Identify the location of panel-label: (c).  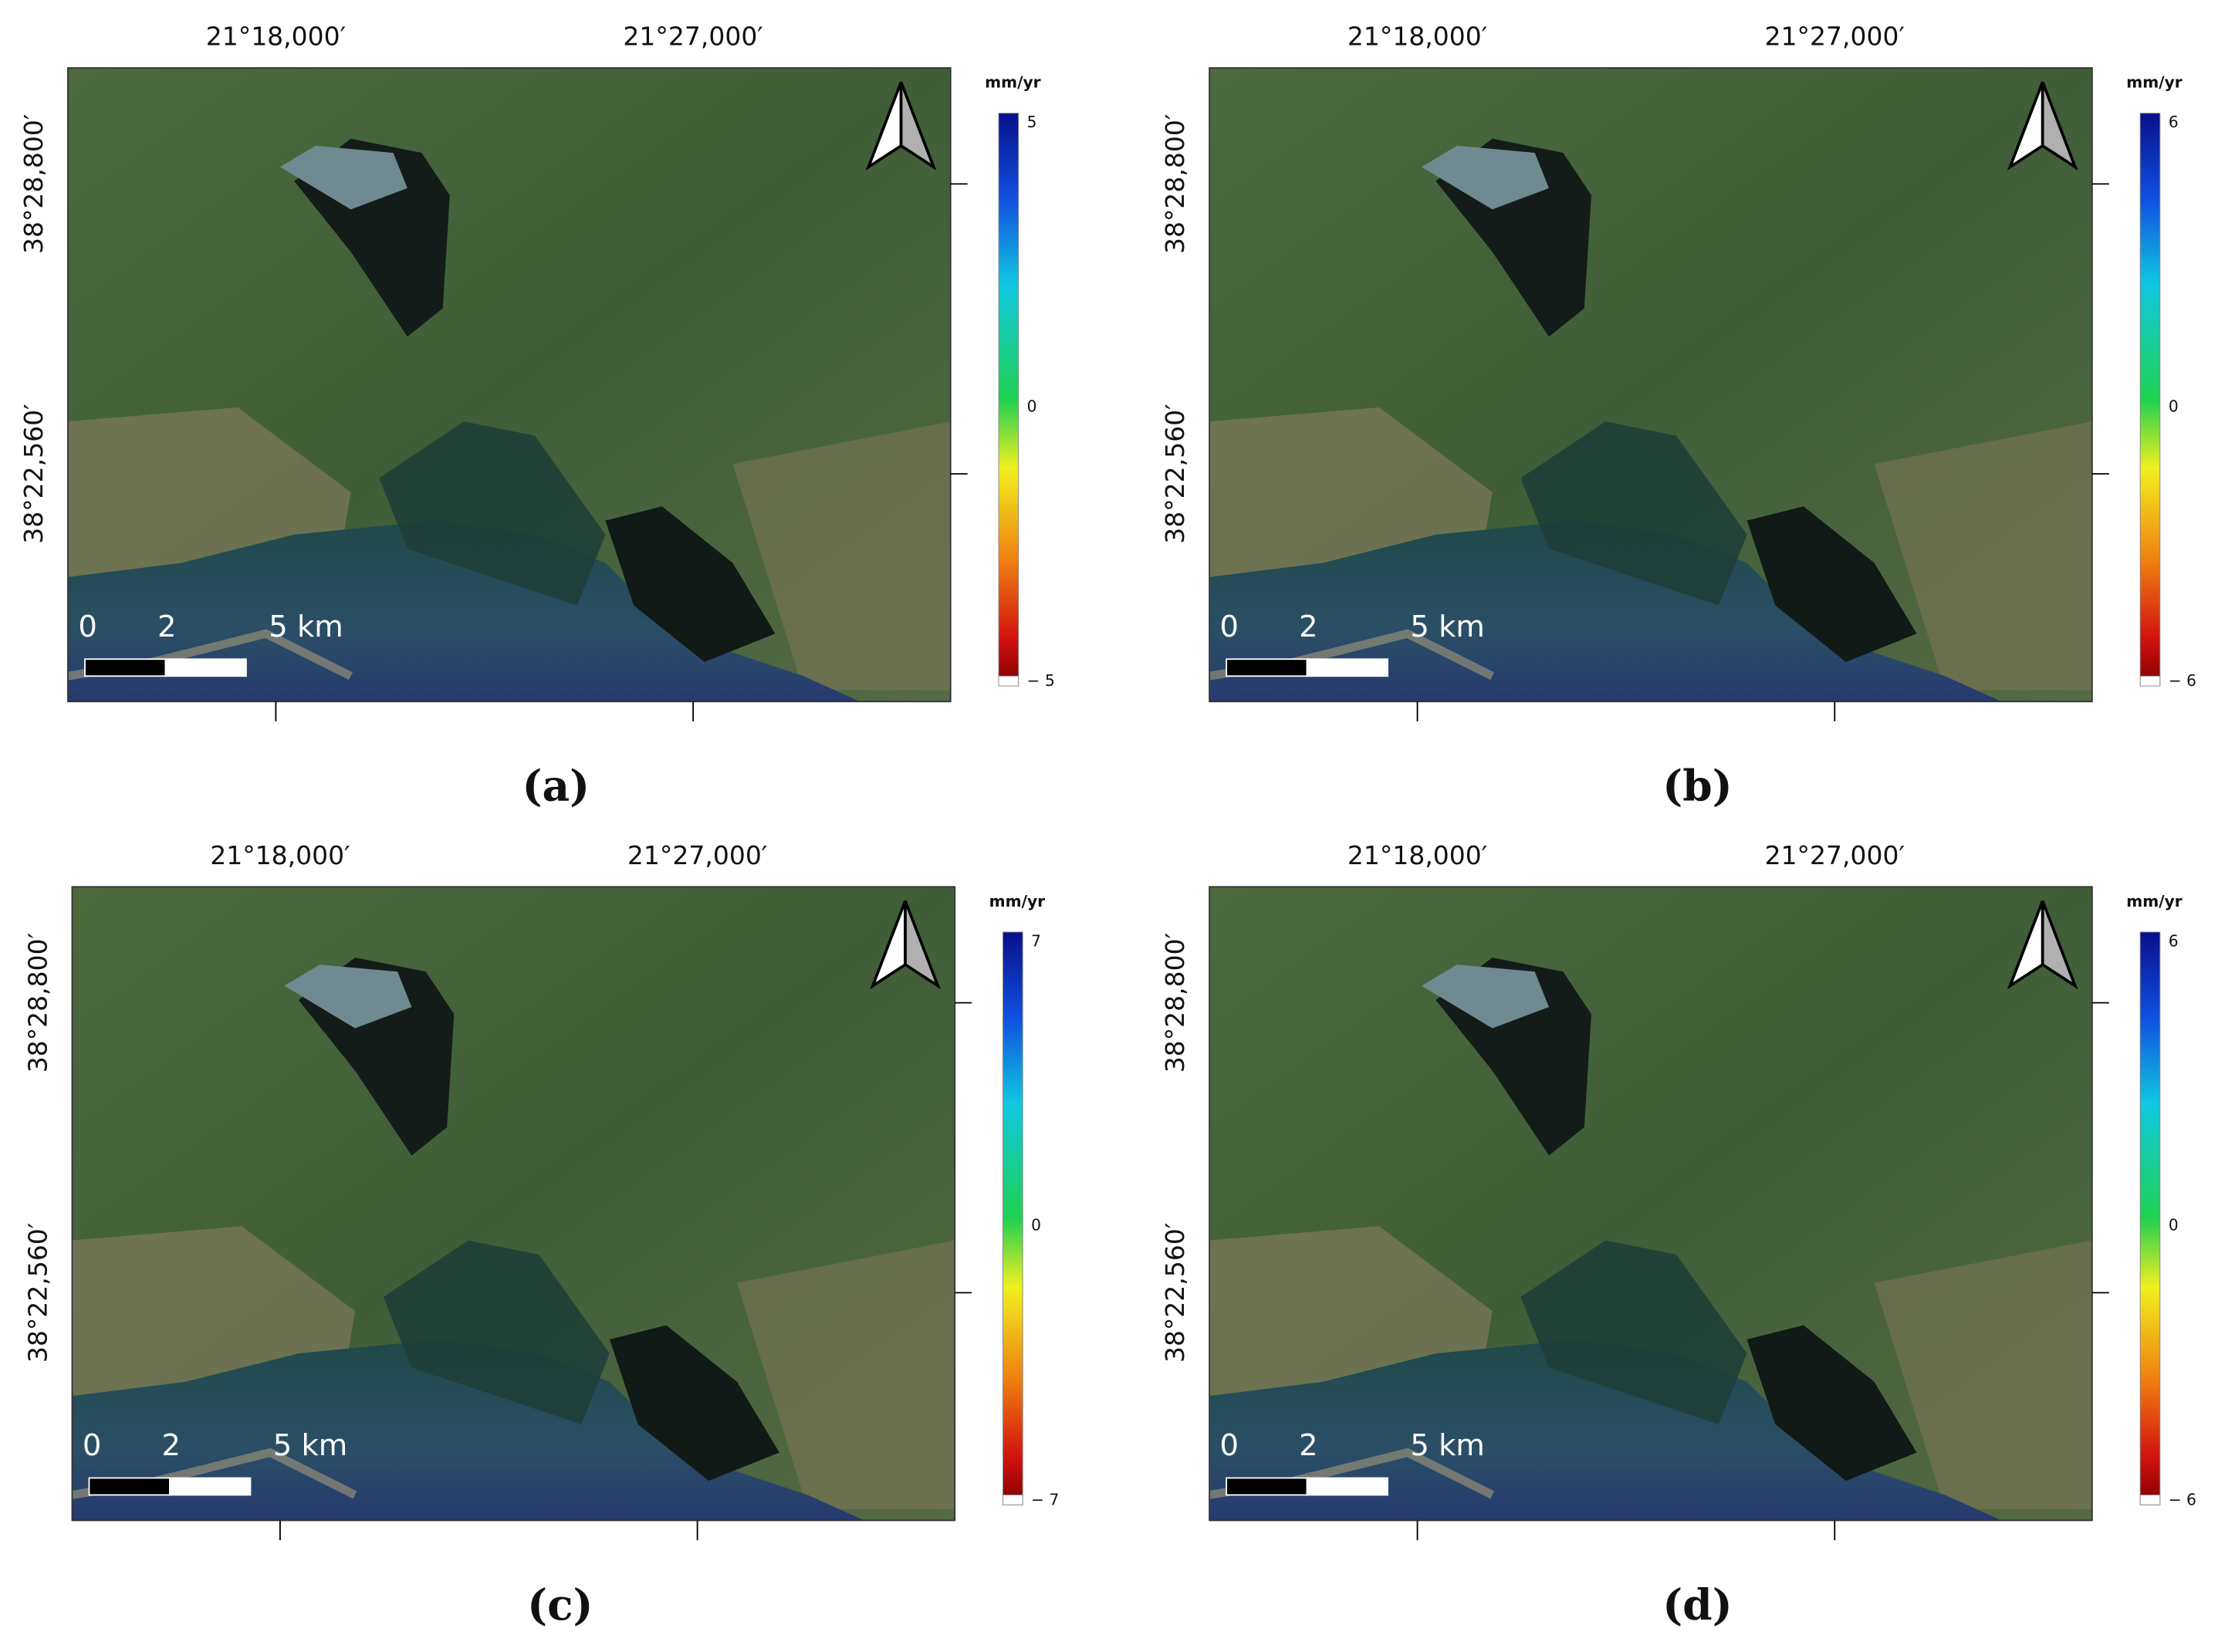
(560, 1604).